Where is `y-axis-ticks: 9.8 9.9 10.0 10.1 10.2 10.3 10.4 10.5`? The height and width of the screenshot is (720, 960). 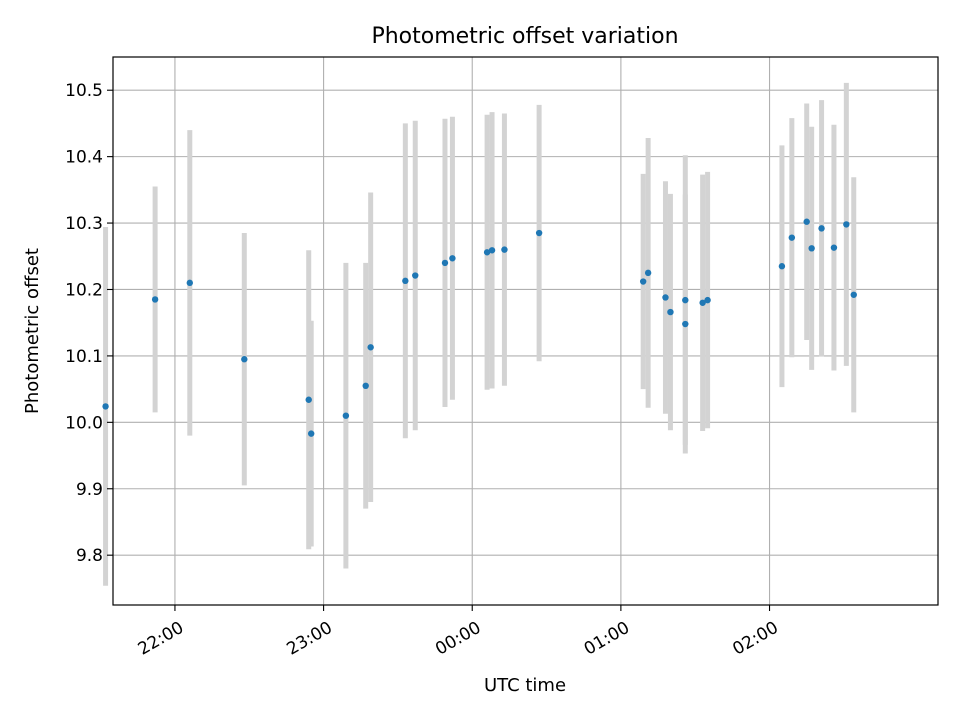
y-axis-ticks: 9.8 9.9 10.0 10.1 10.2 10.3 10.4 10.5 is located at coordinates (89, 323).